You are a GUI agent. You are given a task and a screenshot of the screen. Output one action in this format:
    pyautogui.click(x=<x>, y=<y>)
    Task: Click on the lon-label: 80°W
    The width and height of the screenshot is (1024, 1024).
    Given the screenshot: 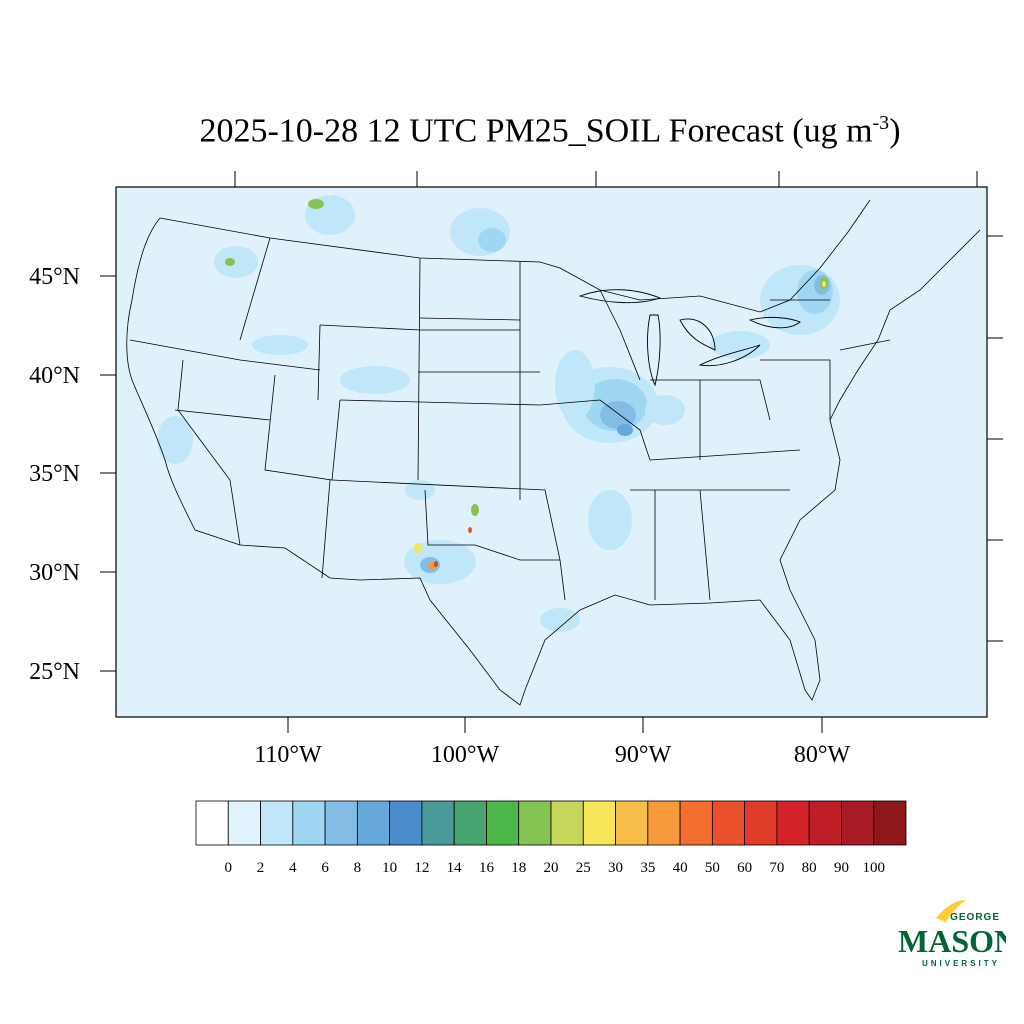 What is the action you would take?
    pyautogui.click(x=822, y=755)
    